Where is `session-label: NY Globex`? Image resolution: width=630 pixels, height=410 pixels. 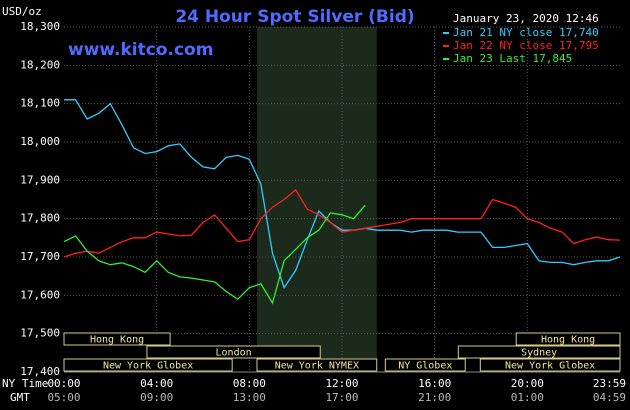
session-label: NY Globex is located at coordinates (425, 366).